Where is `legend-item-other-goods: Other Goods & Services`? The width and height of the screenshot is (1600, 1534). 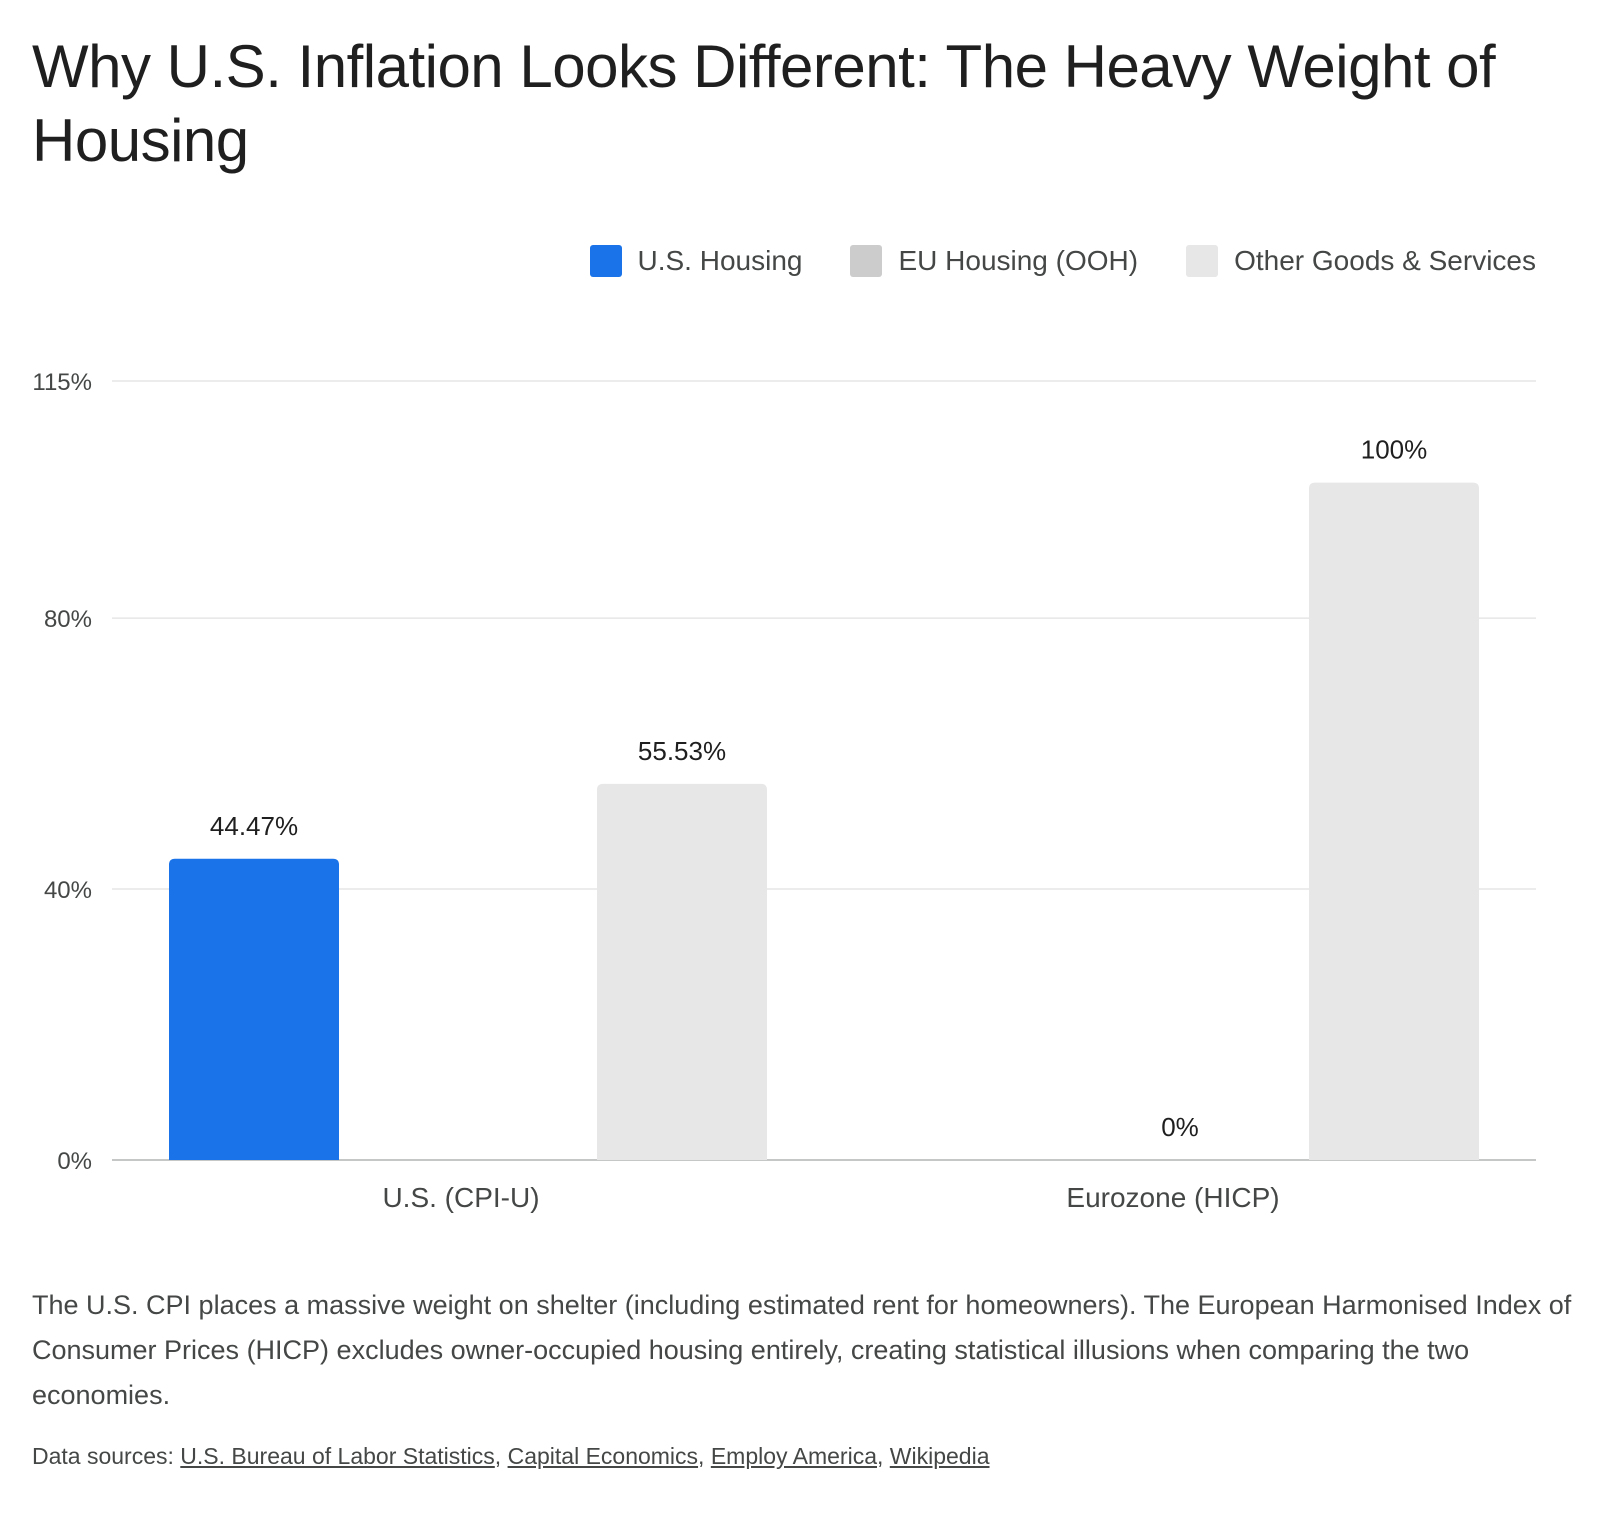 legend-item-other-goods: Other Goods & Services is located at coordinates (1361, 261).